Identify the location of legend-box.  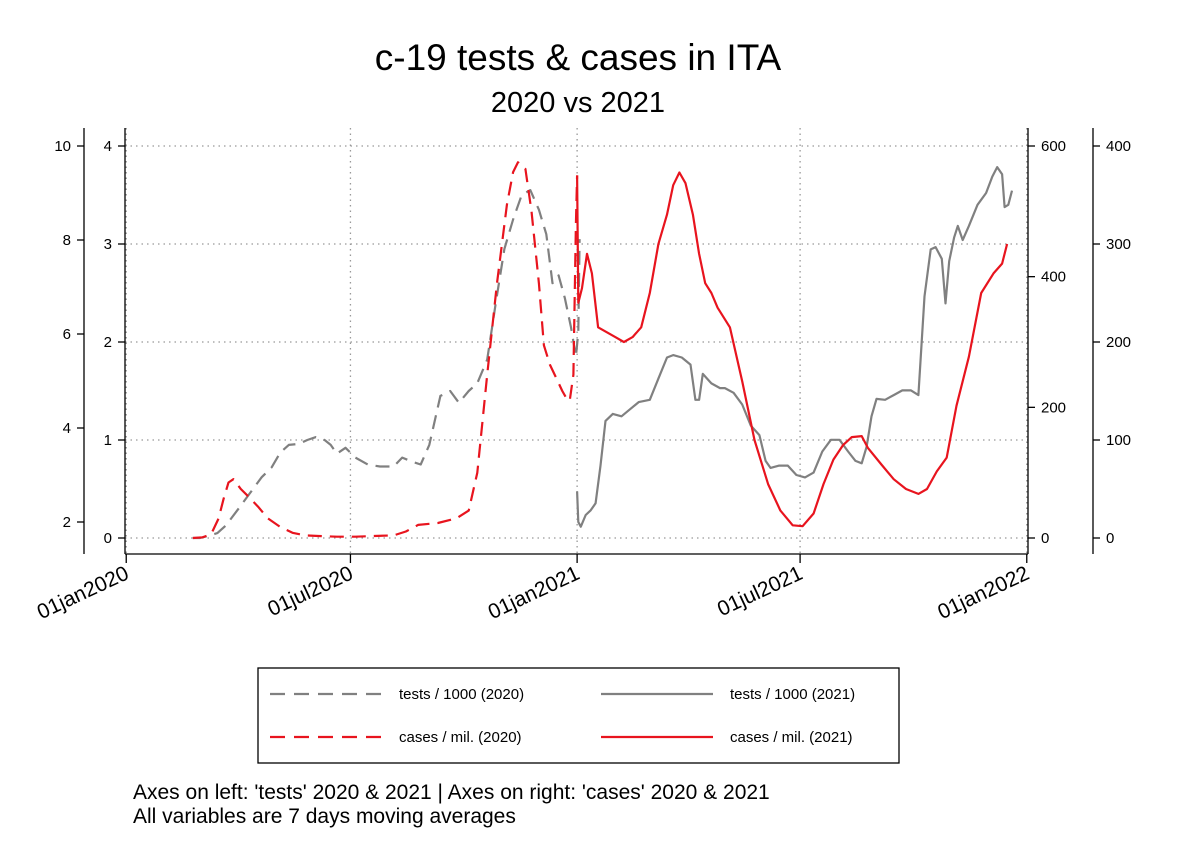
(578, 715).